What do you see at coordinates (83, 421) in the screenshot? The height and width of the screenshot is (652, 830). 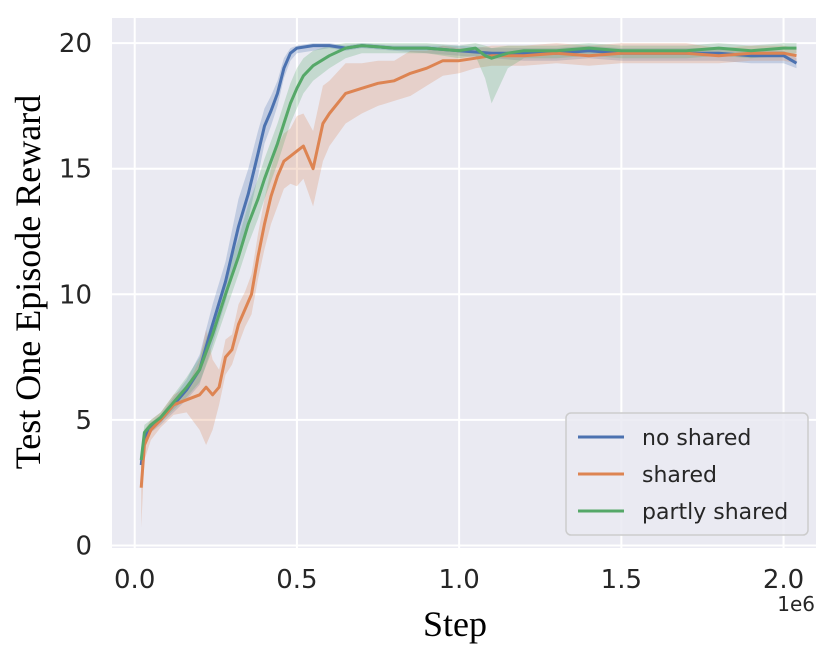 I see `y-tick-label: 5` at bounding box center [83, 421].